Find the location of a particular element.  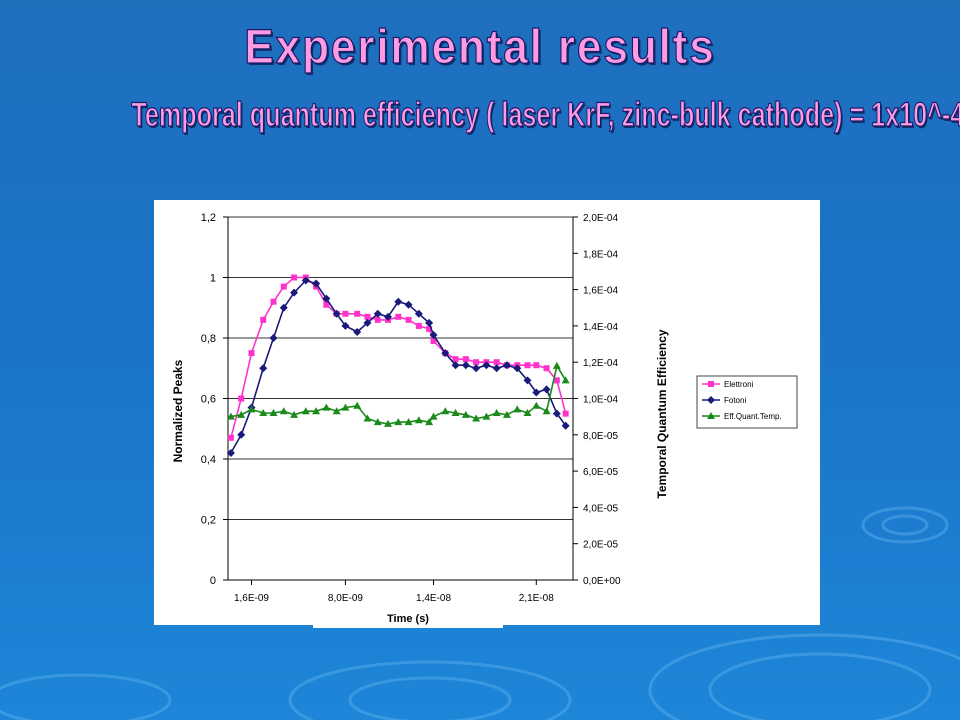

y-tick-label: 0,6 is located at coordinates (208, 400).